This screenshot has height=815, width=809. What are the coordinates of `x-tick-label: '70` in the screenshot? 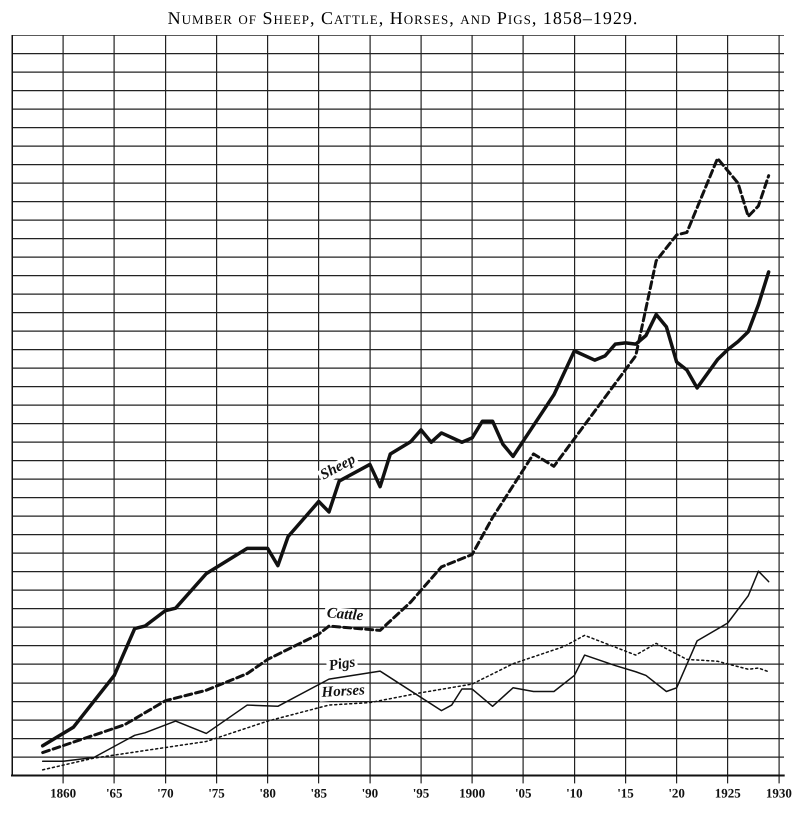 It's located at (165, 793).